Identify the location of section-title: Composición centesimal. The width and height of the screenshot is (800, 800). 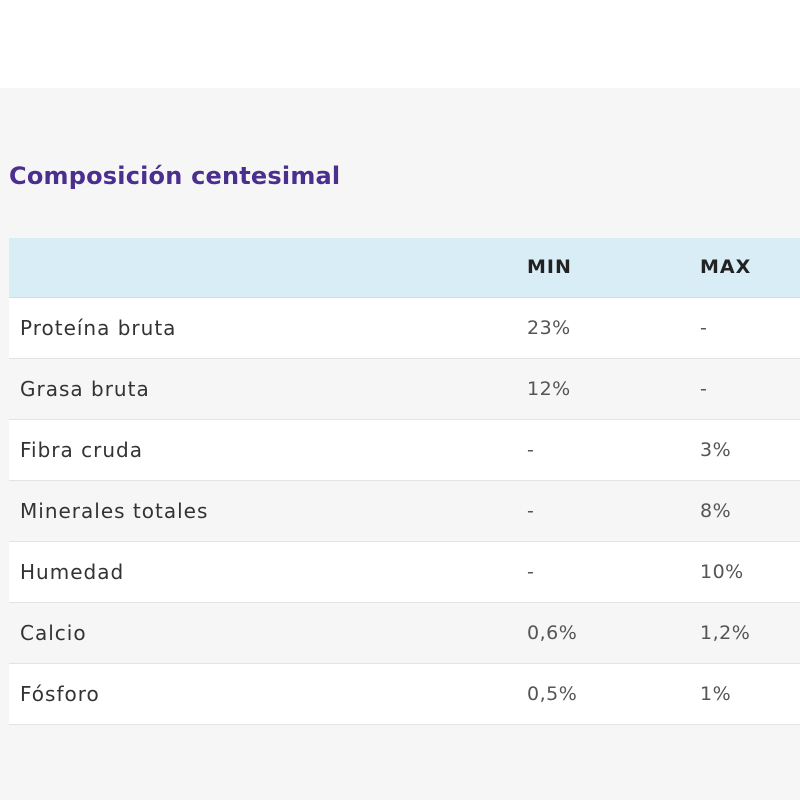
(175, 176).